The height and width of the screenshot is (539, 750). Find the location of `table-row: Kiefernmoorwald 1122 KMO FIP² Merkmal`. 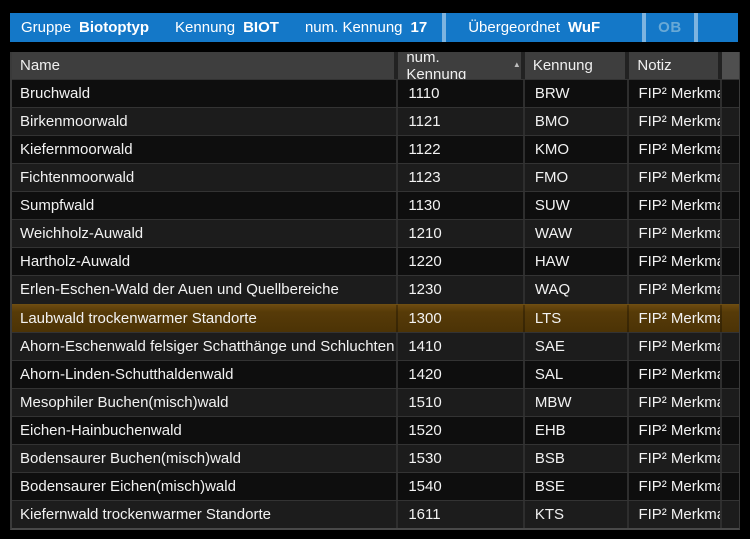

table-row: Kiefernmoorwald 1122 KMO FIP² Merkmal is located at coordinates (375, 149).